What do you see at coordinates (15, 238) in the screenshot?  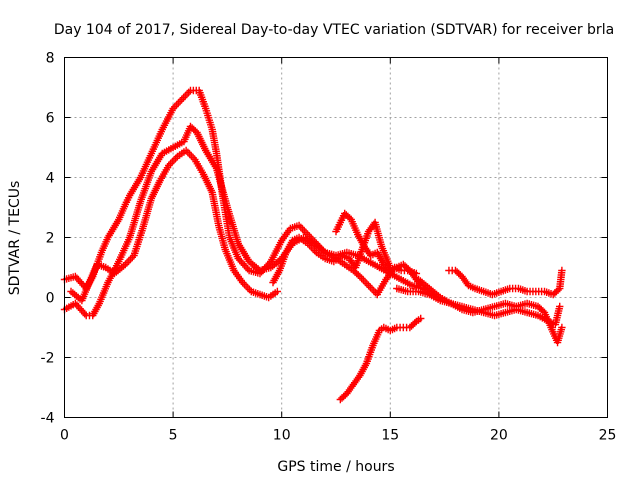 I see `y-axis-label: SDTVAR / TECUs` at bounding box center [15, 238].